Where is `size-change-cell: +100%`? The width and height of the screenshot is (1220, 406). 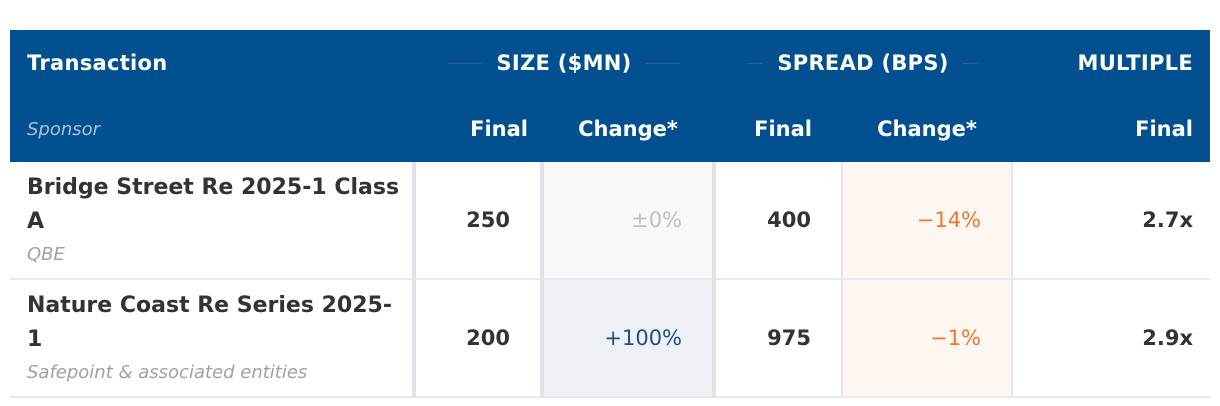 size-change-cell: +100% is located at coordinates (627, 338).